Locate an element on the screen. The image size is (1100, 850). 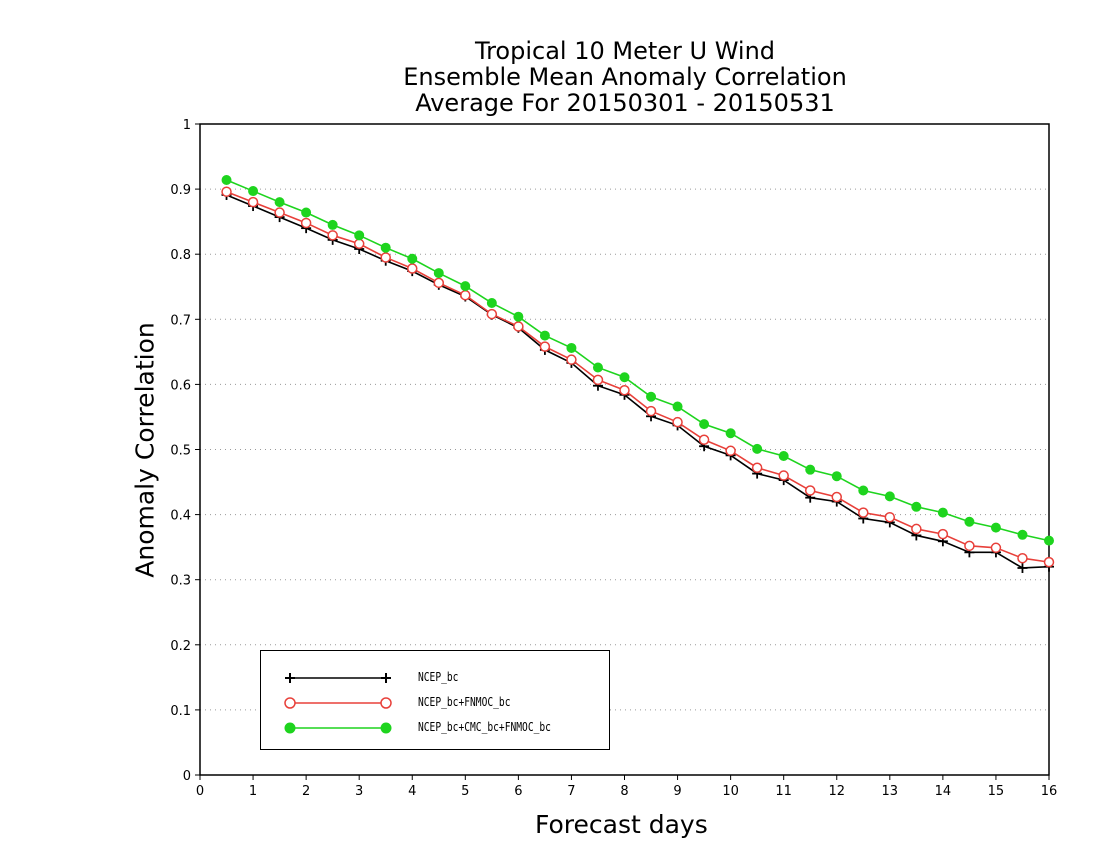
x-tick-label: 5 is located at coordinates (465, 791).